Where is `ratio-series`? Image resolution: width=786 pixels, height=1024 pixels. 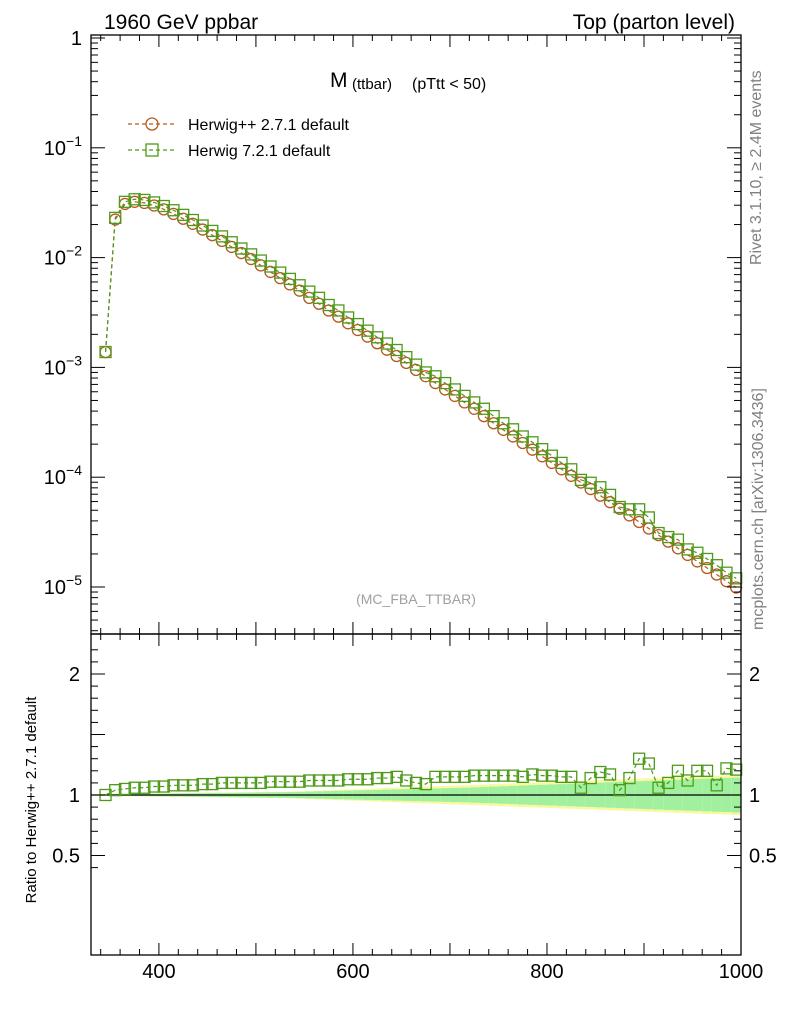
ratio-series is located at coordinates (421, 777).